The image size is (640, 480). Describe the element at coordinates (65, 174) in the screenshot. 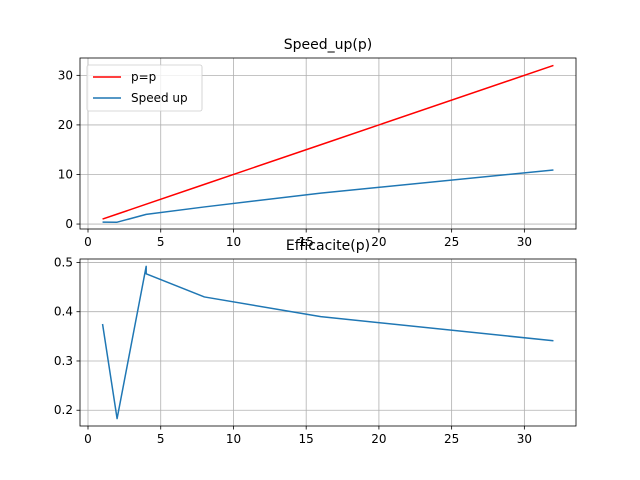

I see `y-tick-label: 10` at that location.